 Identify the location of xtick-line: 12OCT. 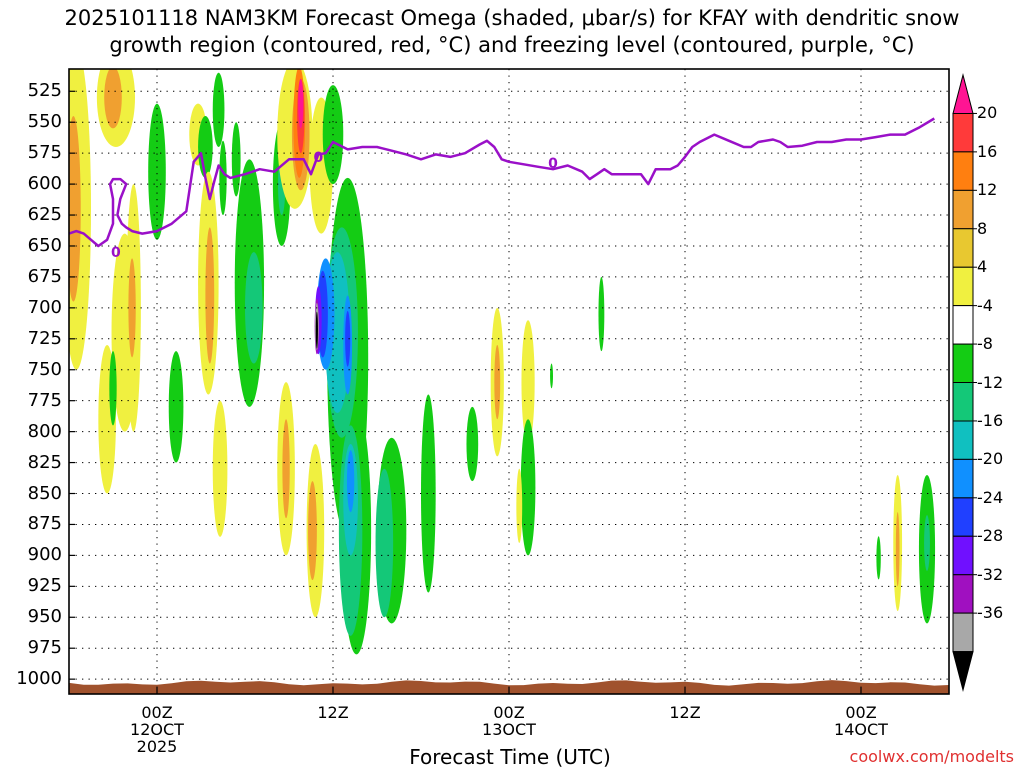
(157, 729).